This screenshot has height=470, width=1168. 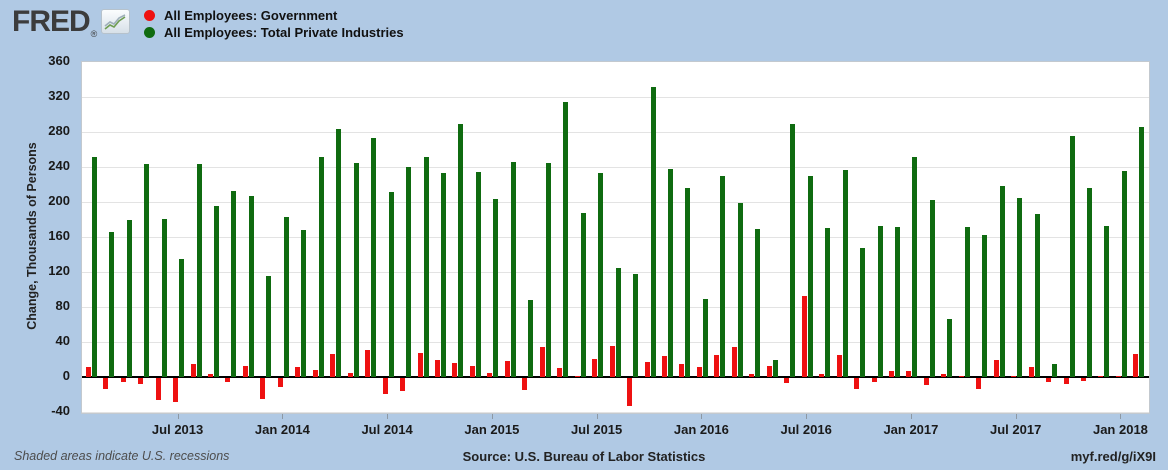 What do you see at coordinates (584, 456) in the screenshot?
I see `source-link: Source: U.S. Bureau of Labor Statistics` at bounding box center [584, 456].